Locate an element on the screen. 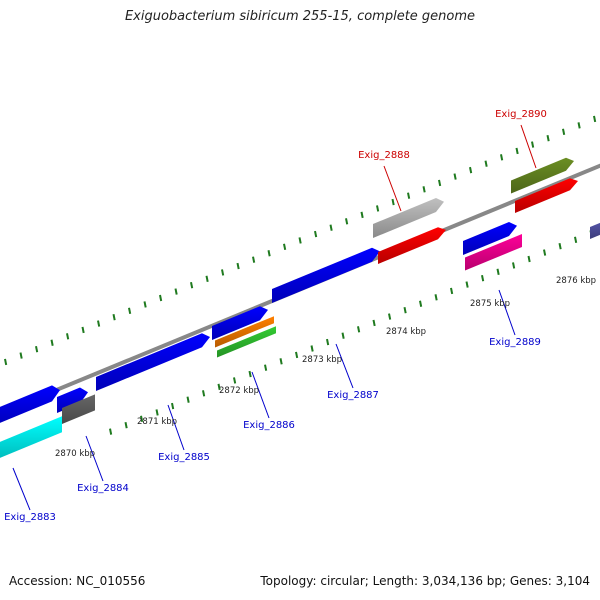  scale-label: 2871 kbp is located at coordinates (157, 422).